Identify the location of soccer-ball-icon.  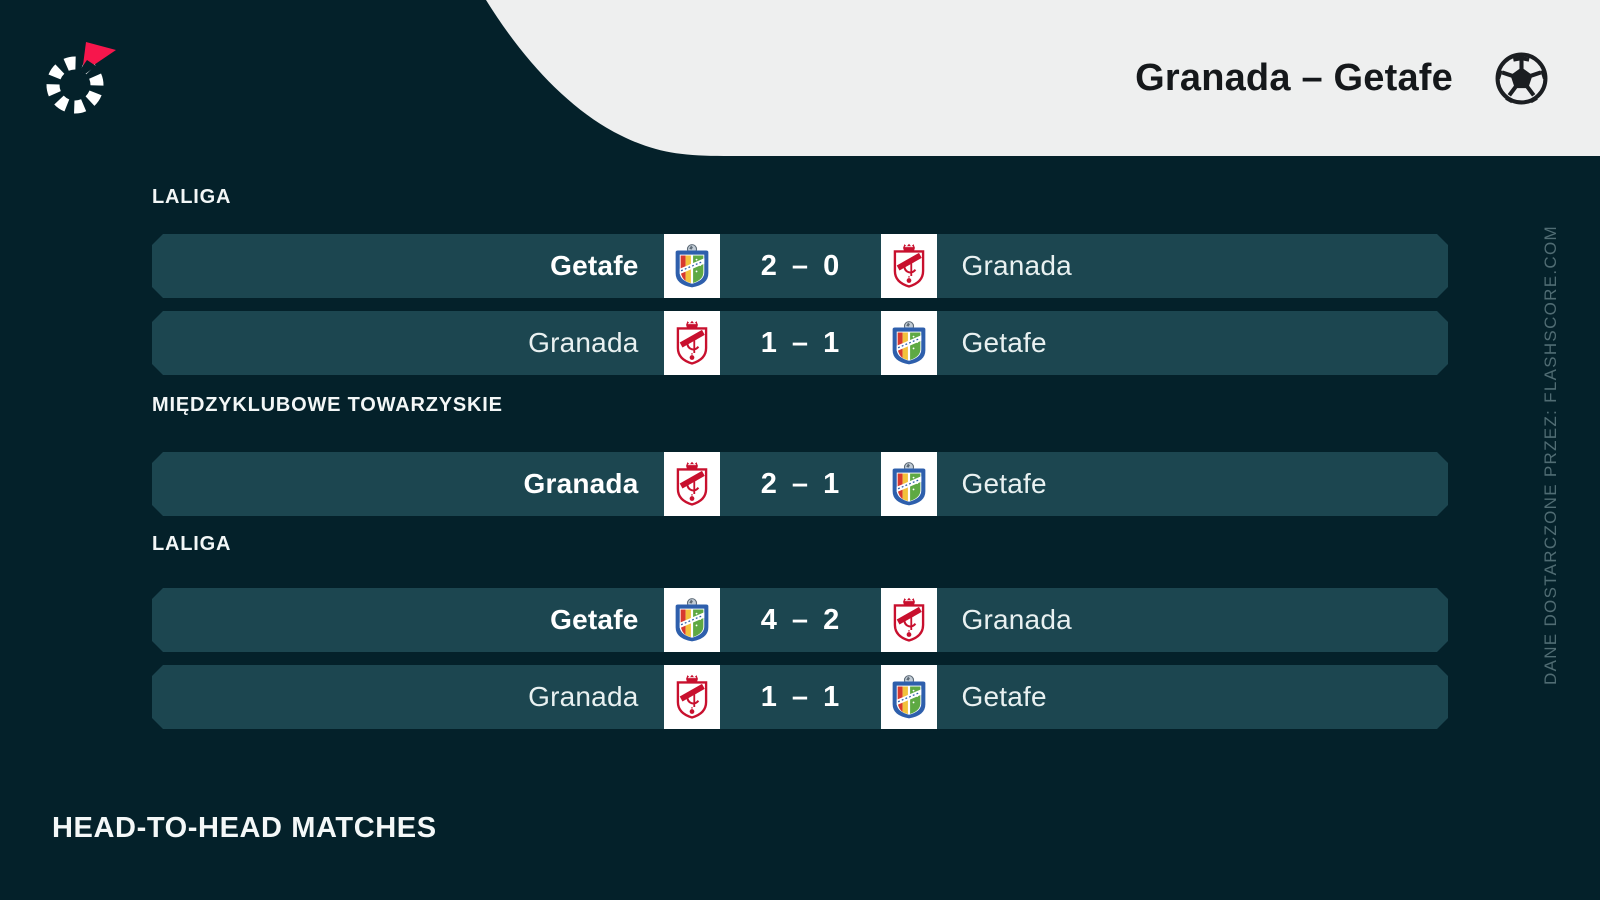
(1521, 78).